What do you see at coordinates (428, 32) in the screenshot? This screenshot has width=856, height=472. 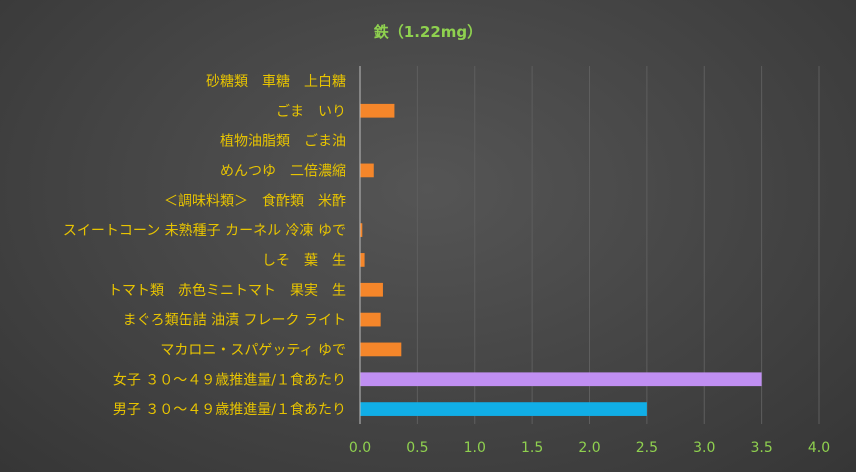 I see `chart-title: 鉄（1.22mg）` at bounding box center [428, 32].